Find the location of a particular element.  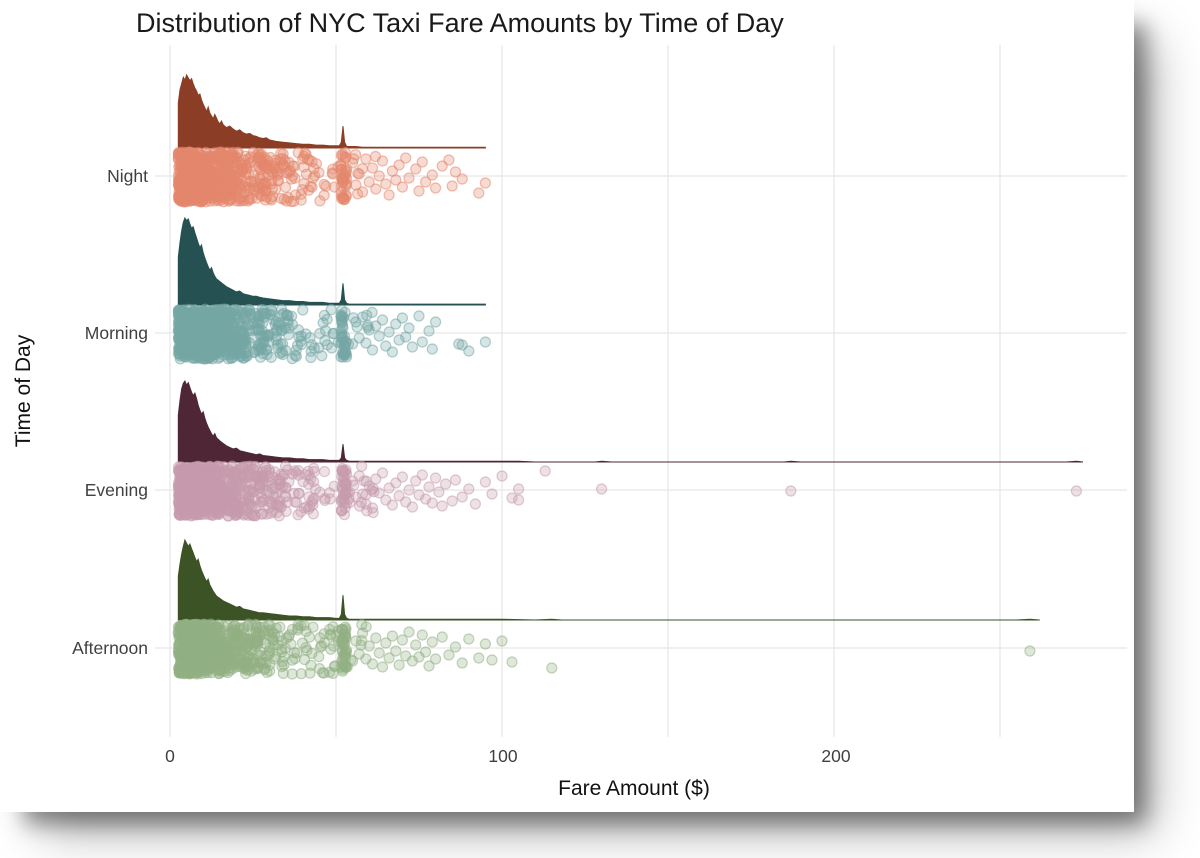

x-axis-title: Fare Amount ($) is located at coordinates (634, 788).